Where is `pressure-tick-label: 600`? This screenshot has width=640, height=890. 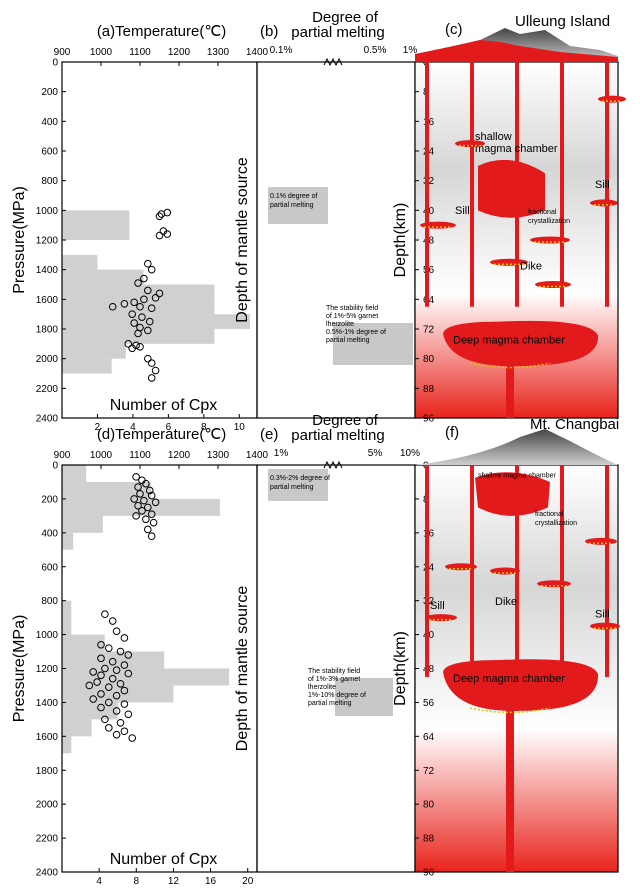 pressure-tick-label: 600 is located at coordinates (49, 152).